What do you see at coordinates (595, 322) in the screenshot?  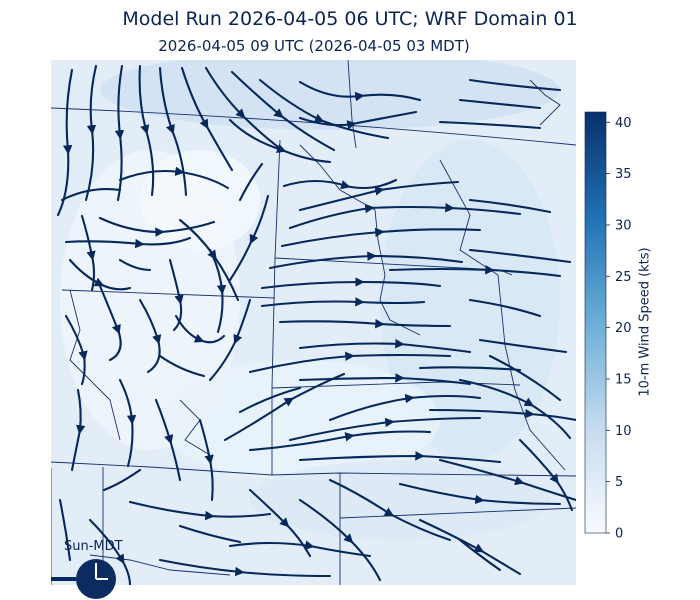 I see `colorbar-gradient` at bounding box center [595, 322].